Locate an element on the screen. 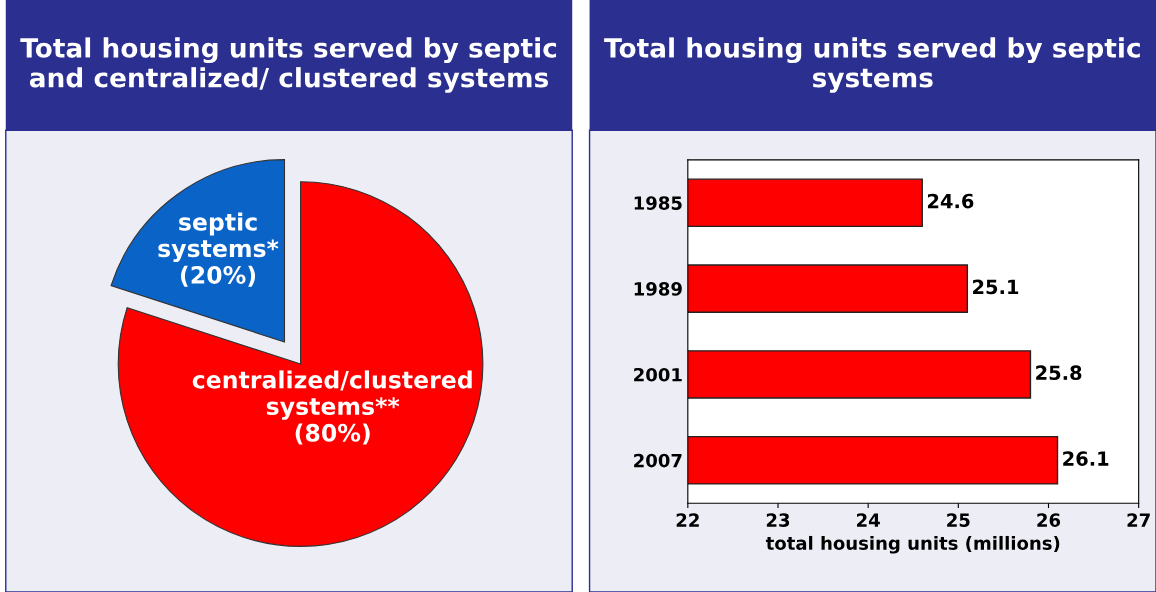  data-label: (20%) is located at coordinates (218, 276).